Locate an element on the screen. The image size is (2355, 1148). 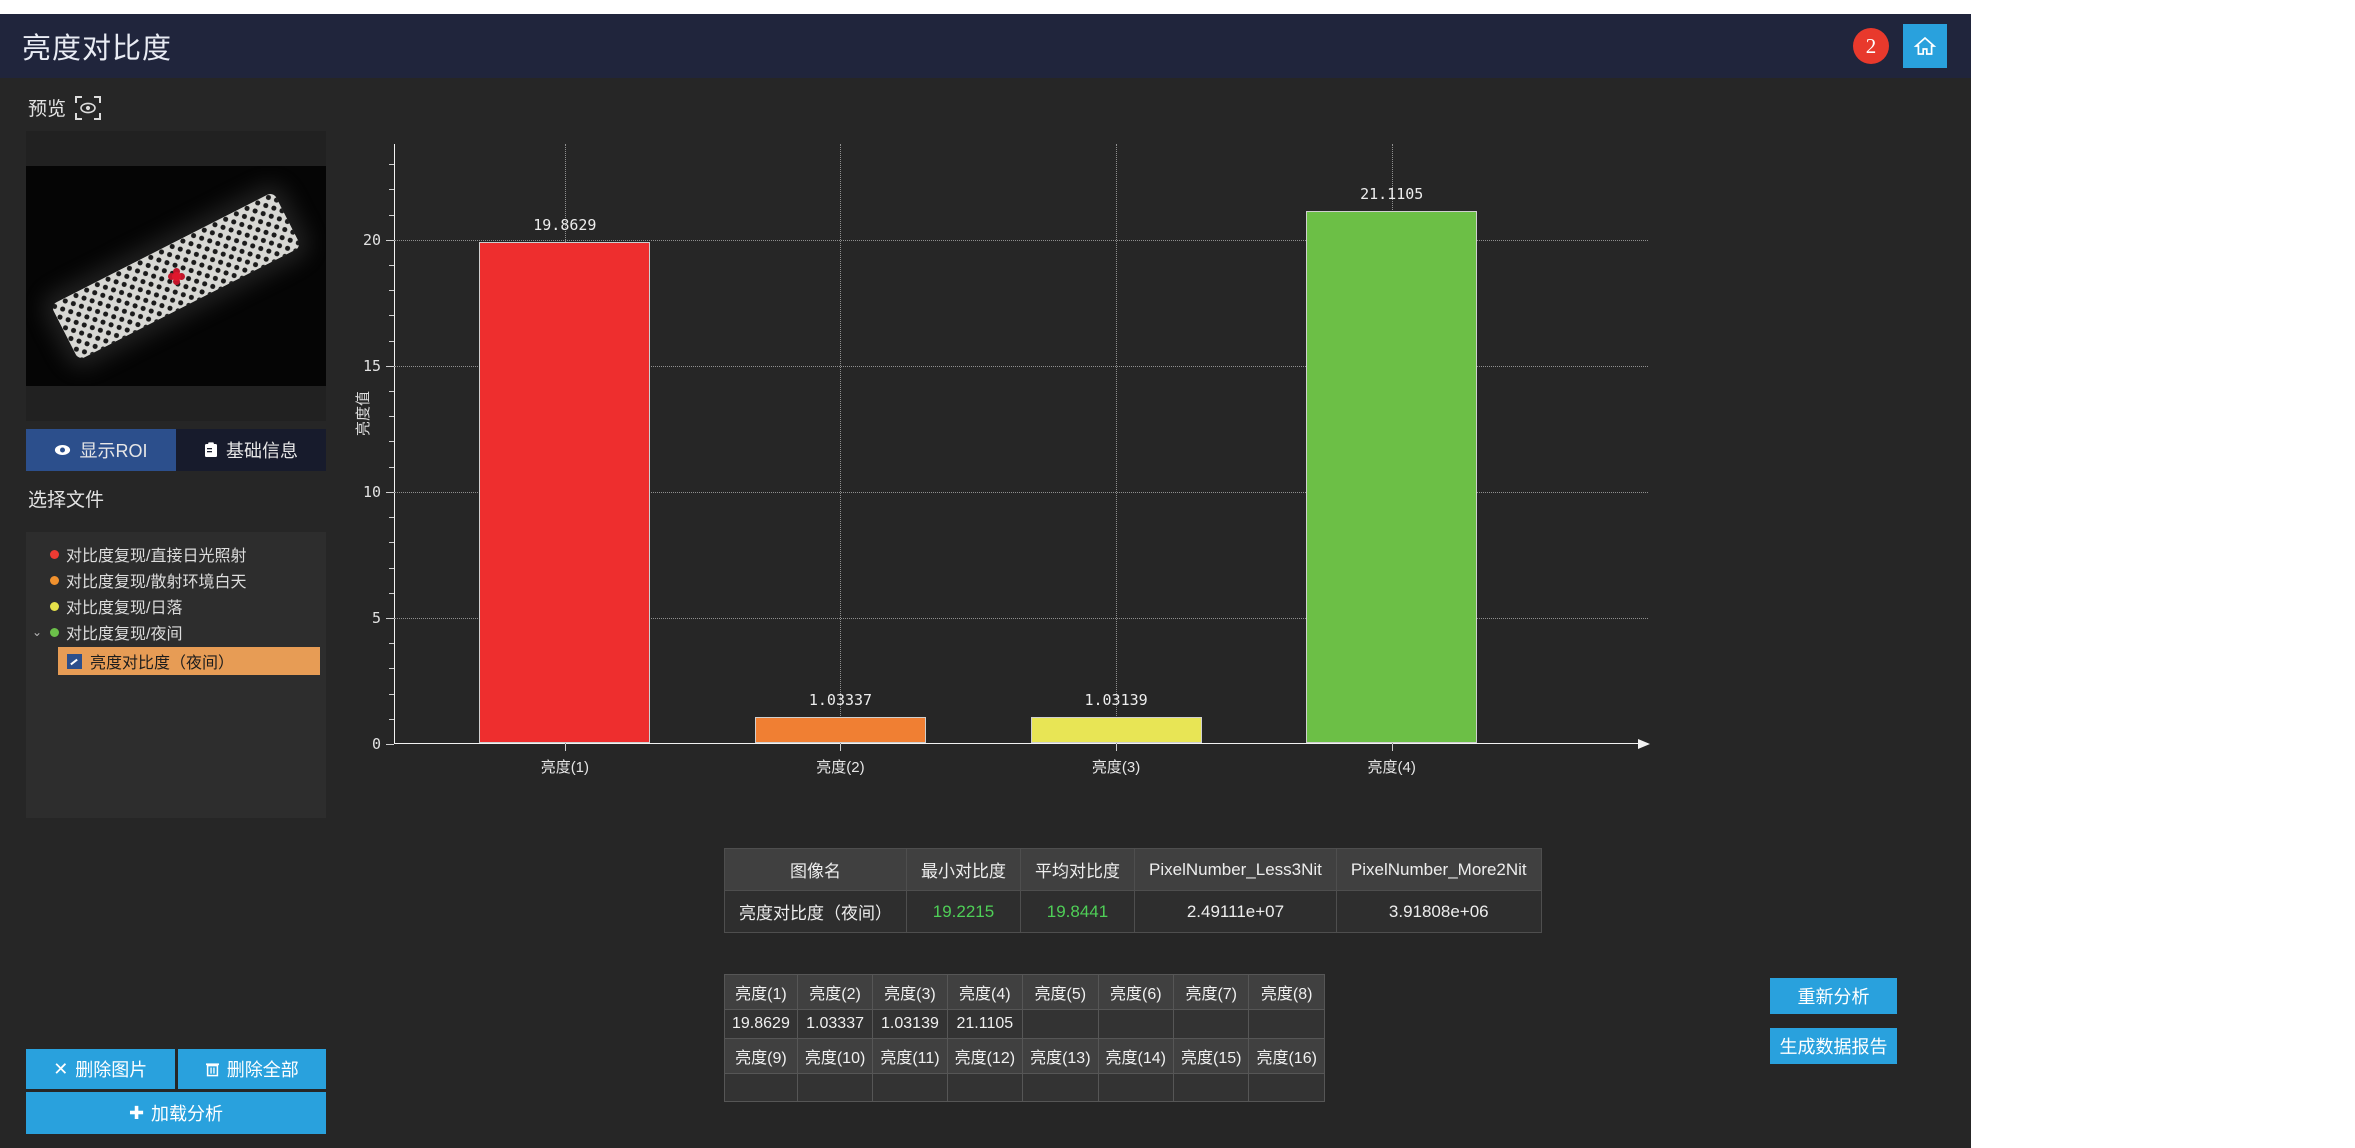
summary-table-cell: 19.2215 is located at coordinates (963, 911).